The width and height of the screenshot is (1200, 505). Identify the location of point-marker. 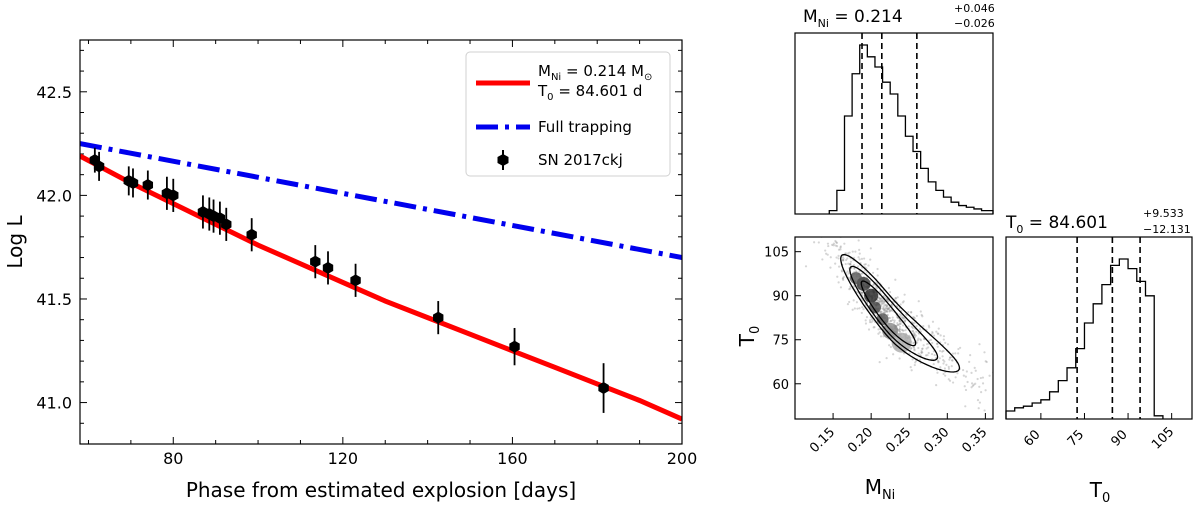
(315, 261).